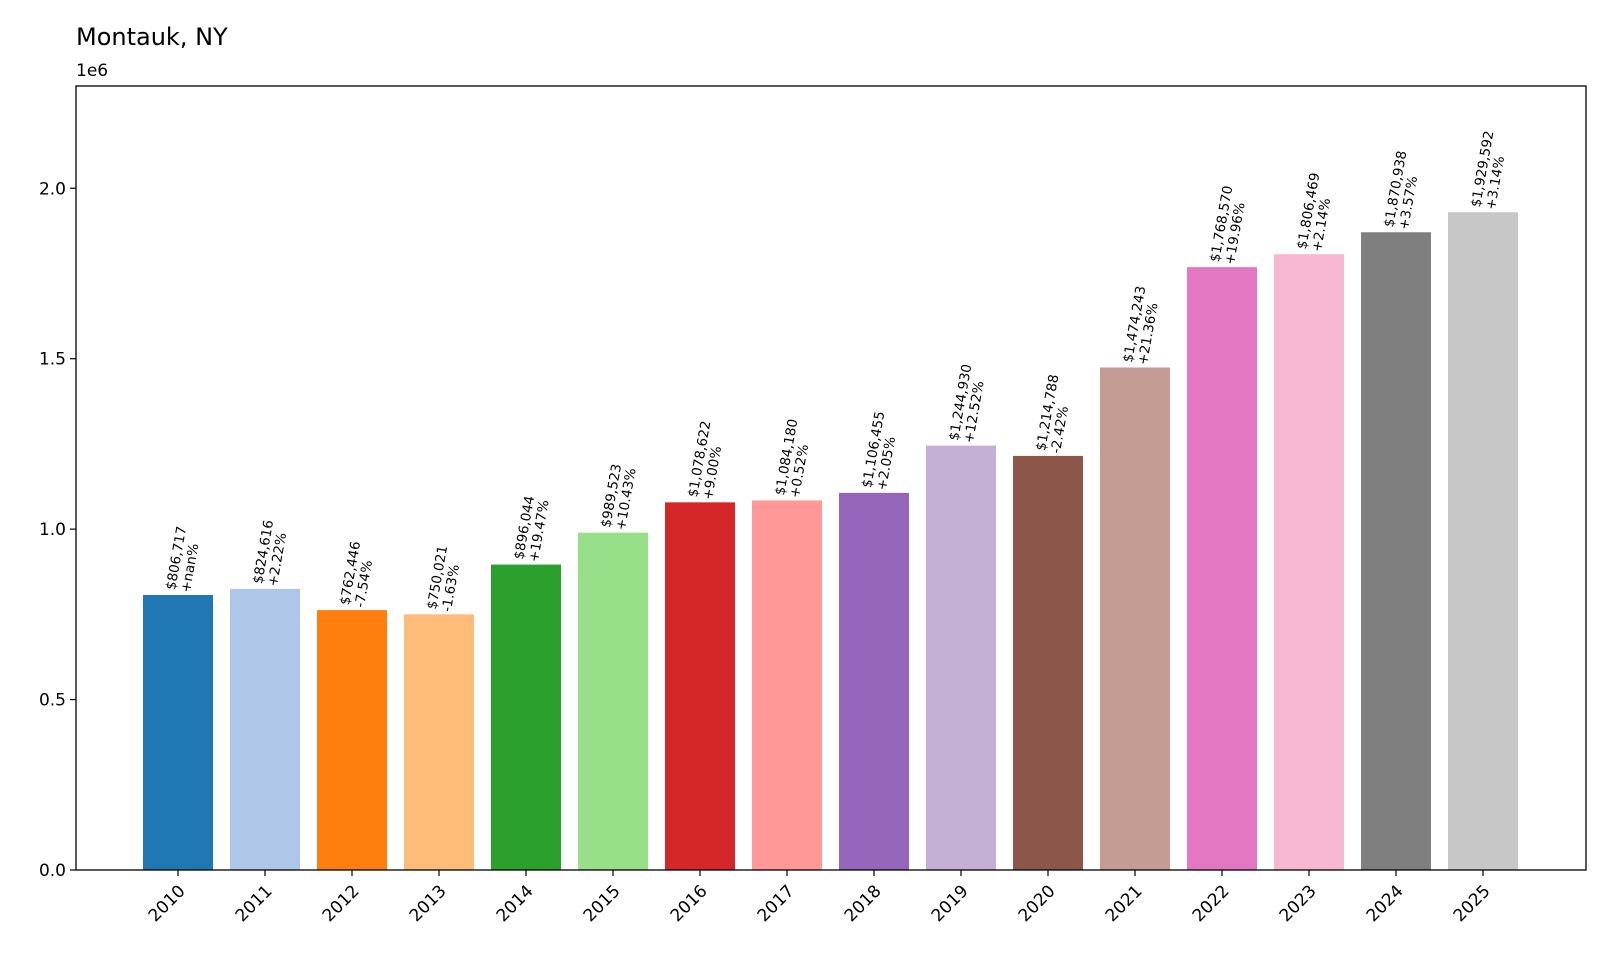 The width and height of the screenshot is (1600, 960). What do you see at coordinates (613, 701) in the screenshot?
I see `bar-2015` at bounding box center [613, 701].